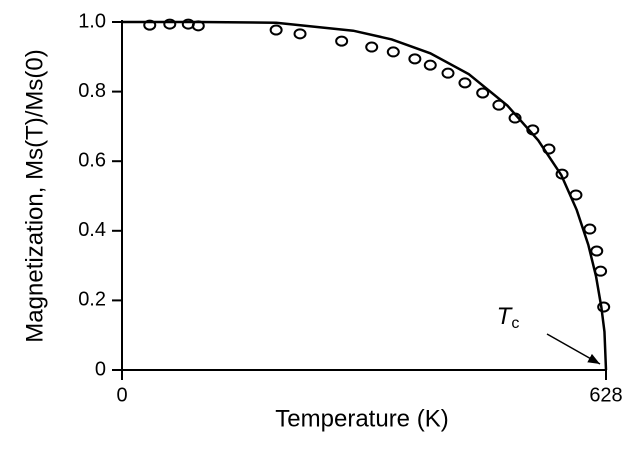  What do you see at coordinates (361, 418) in the screenshot?
I see `x-axis-label: Temperature (K)` at bounding box center [361, 418].